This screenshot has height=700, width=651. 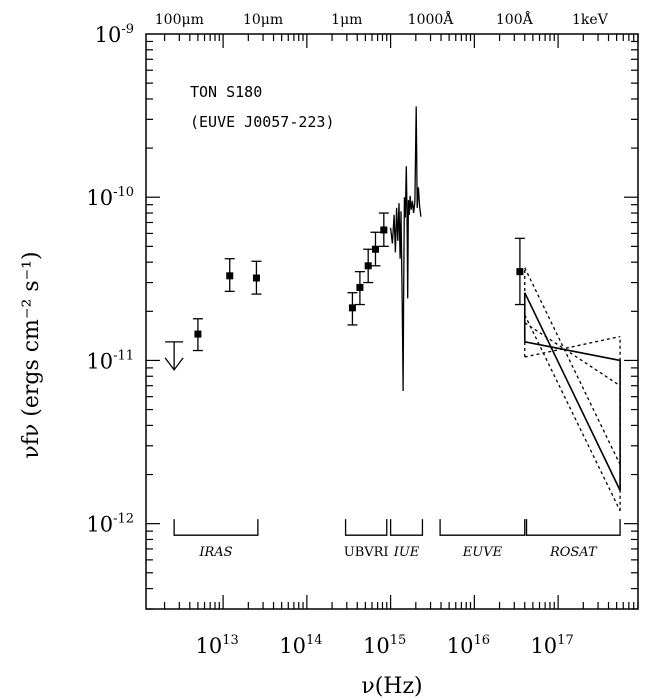 I want to click on band-markers: IRAS UBVRI IUE EUVE ROSAT, so click(x=397, y=539).